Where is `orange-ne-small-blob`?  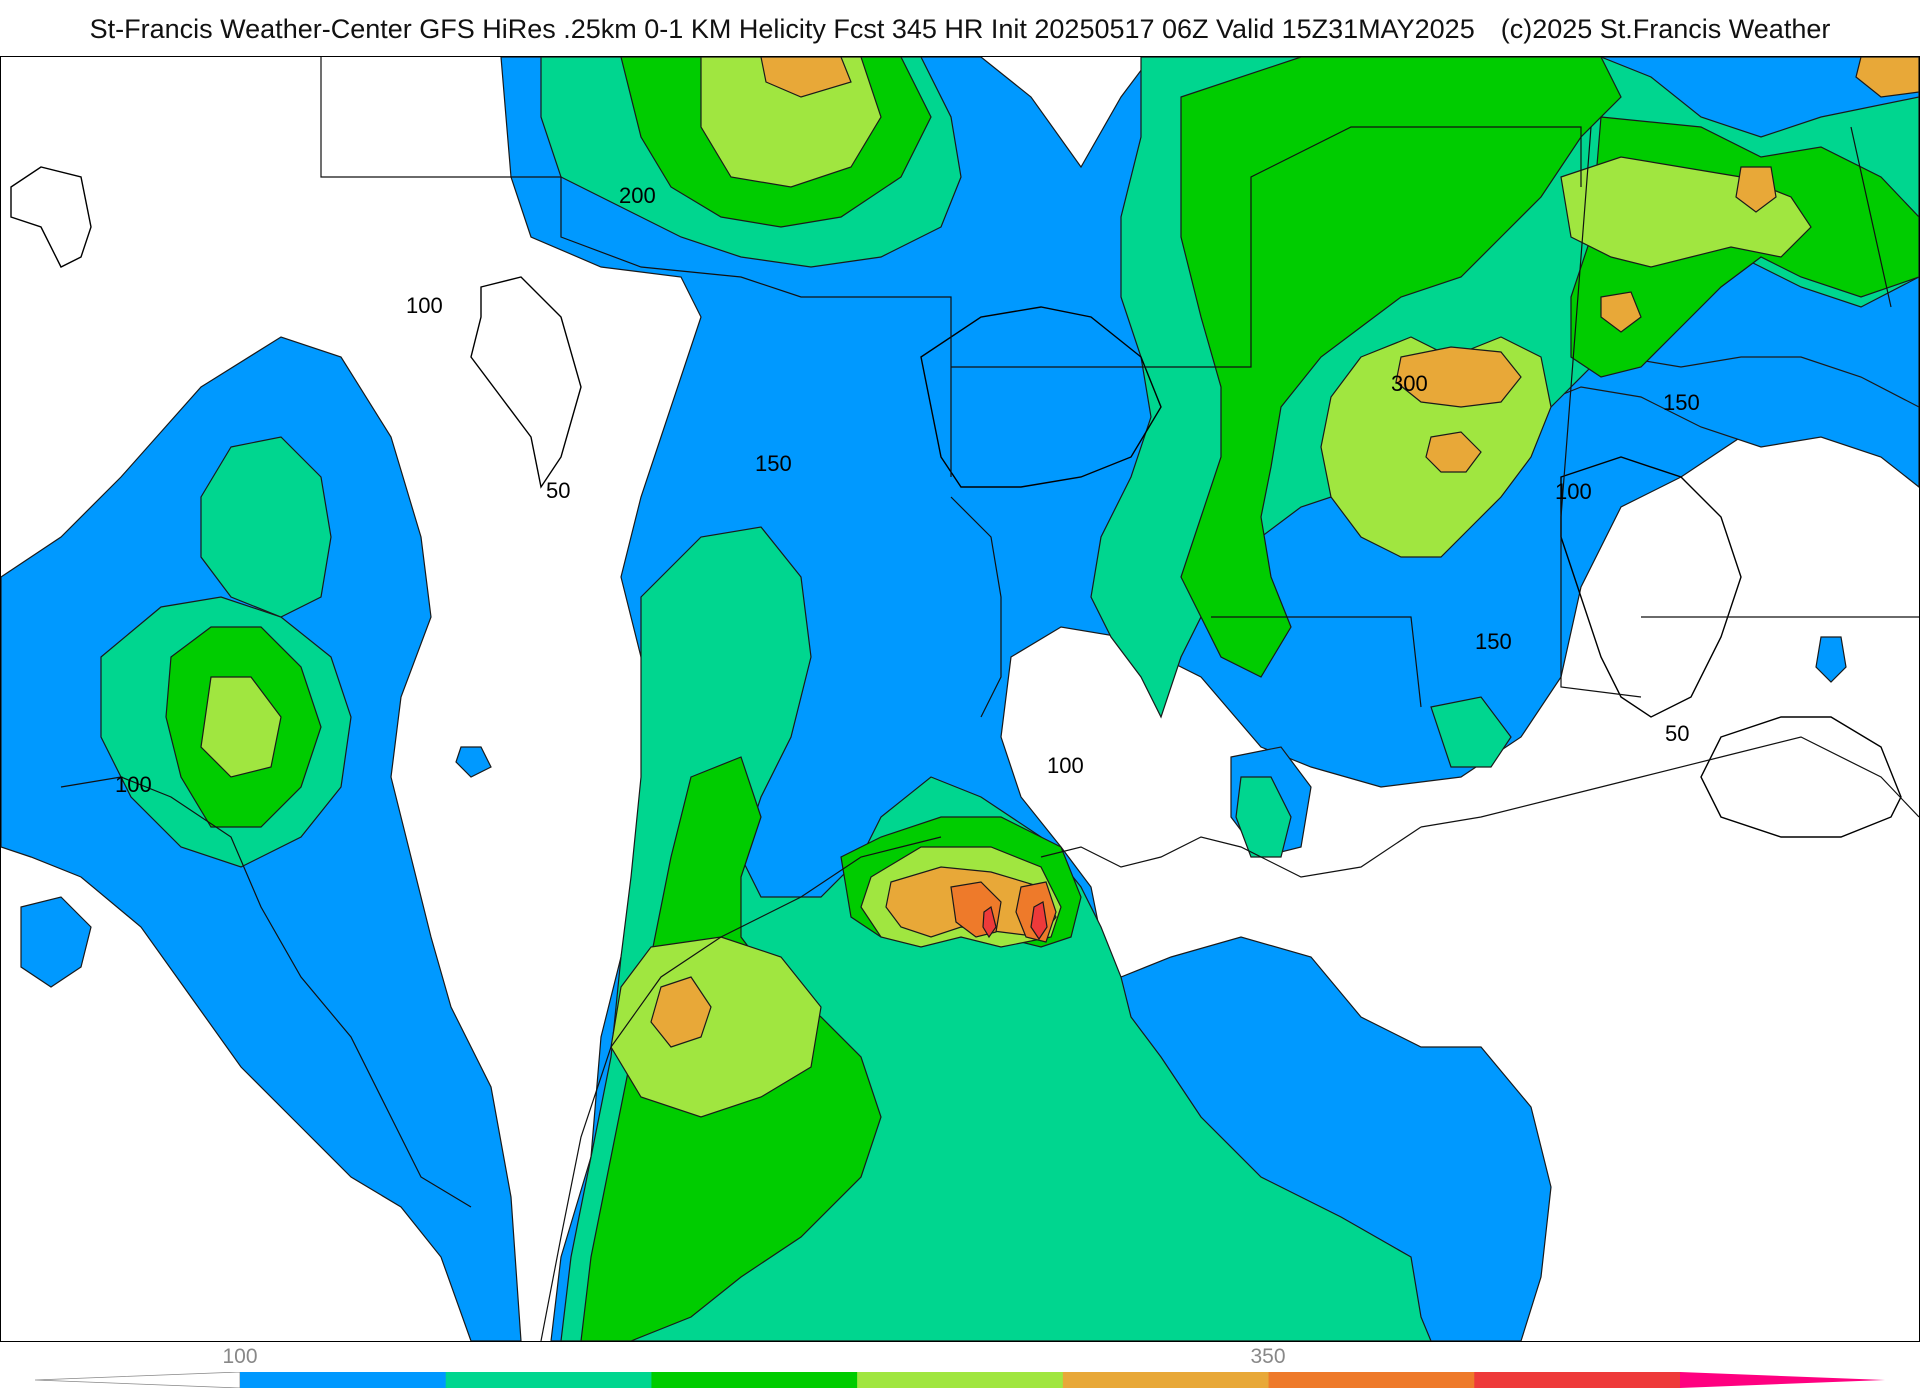
orange-ne-small-blob is located at coordinates (1621, 312).